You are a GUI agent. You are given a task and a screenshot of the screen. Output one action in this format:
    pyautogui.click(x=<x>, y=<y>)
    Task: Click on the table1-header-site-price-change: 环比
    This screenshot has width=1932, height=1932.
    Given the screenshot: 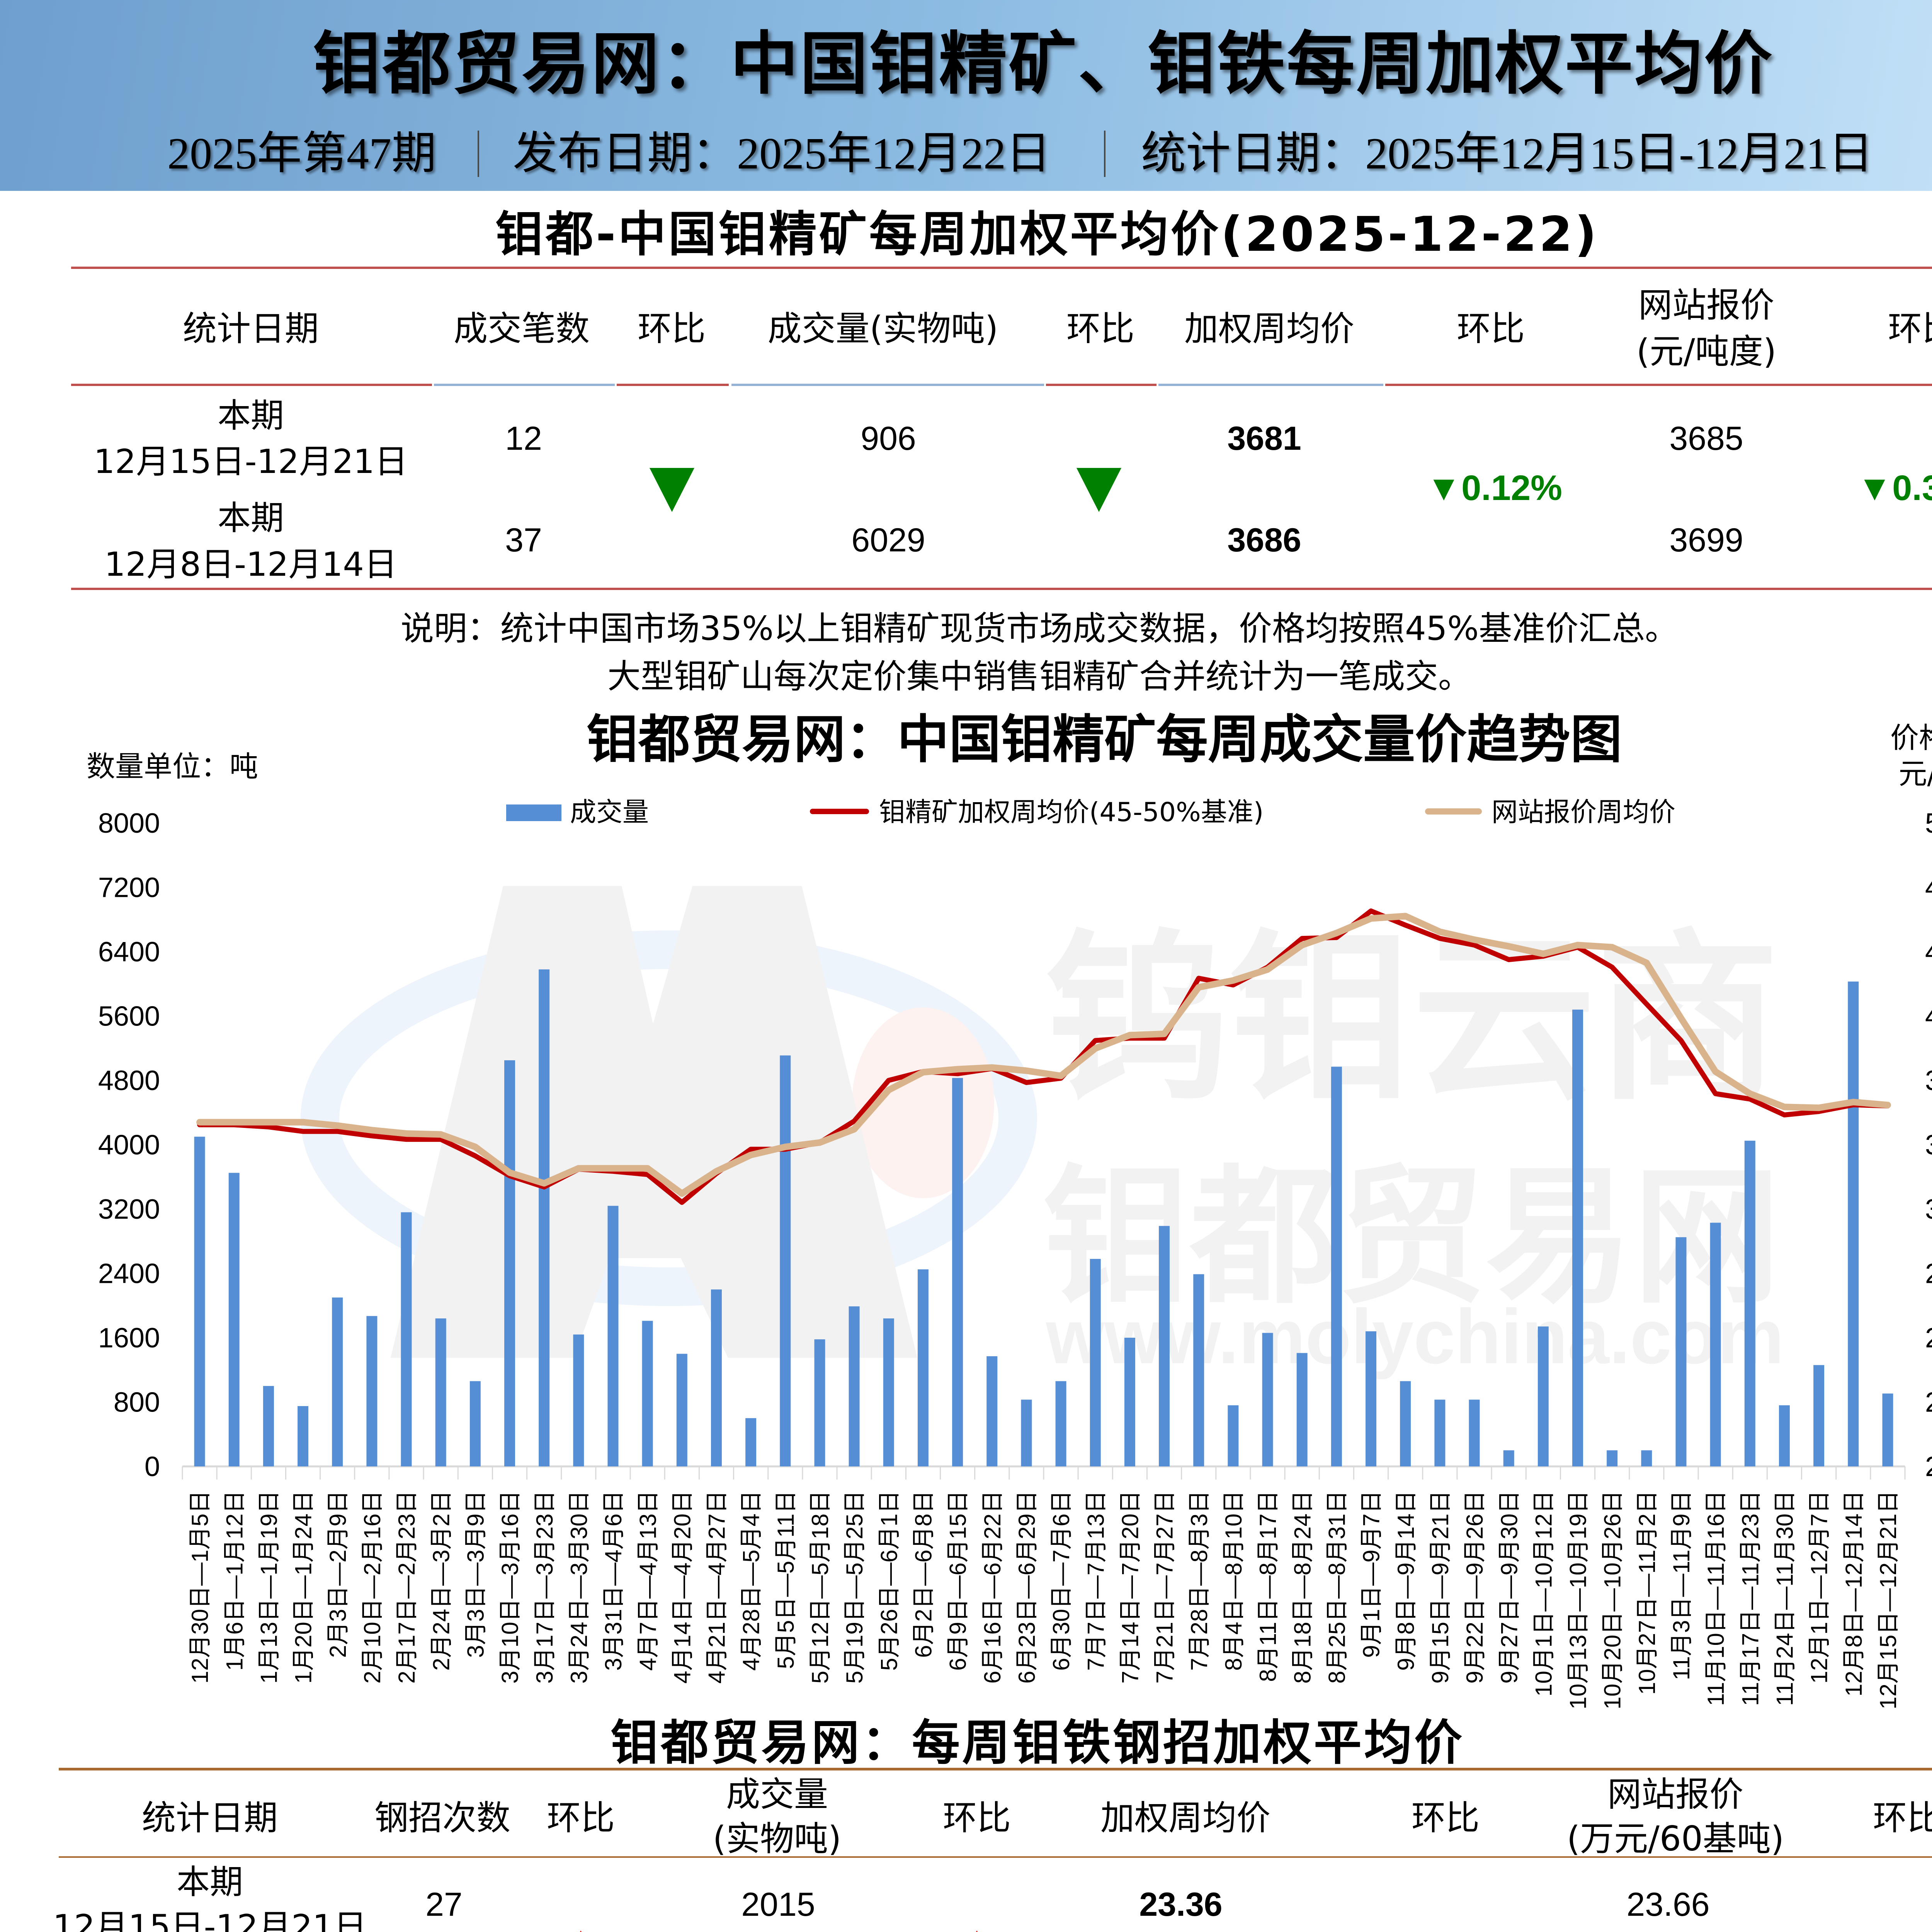 What is the action you would take?
    pyautogui.click(x=1910, y=329)
    